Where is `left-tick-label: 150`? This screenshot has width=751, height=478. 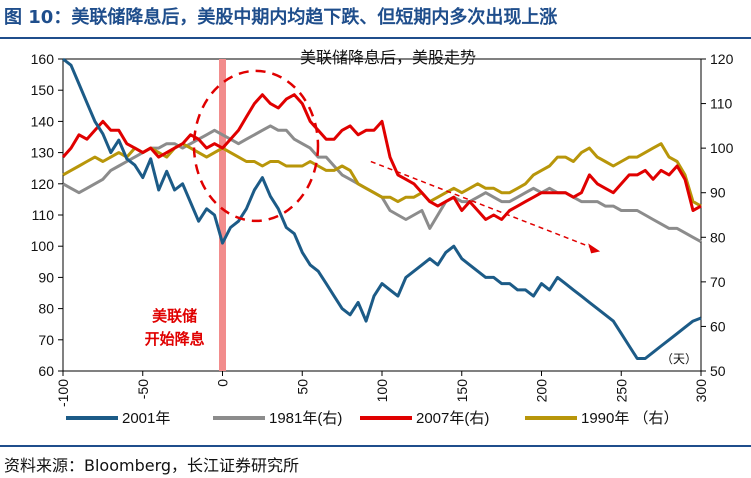 left-tick-label: 150 is located at coordinates (43, 90).